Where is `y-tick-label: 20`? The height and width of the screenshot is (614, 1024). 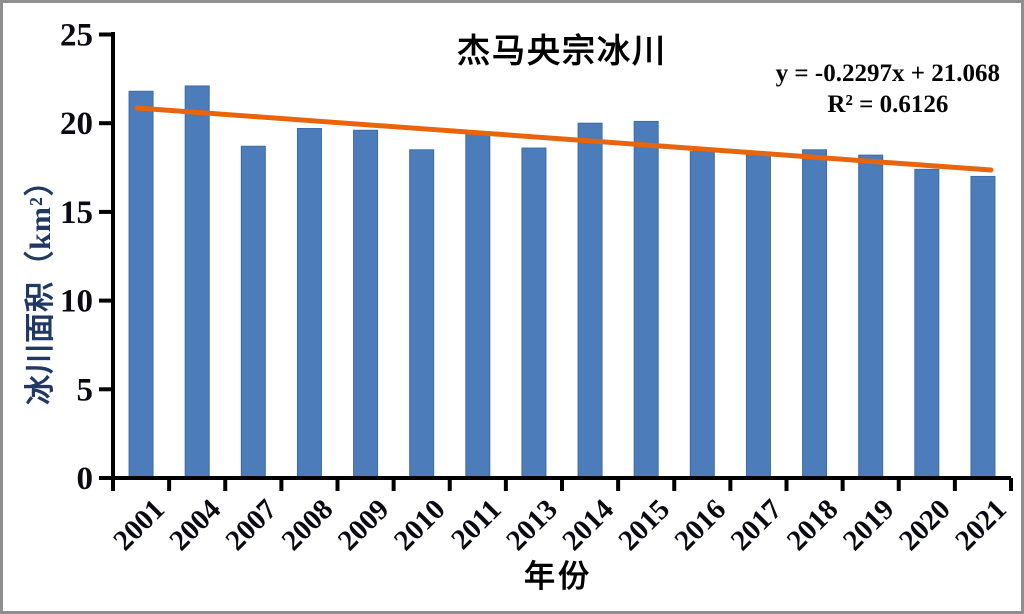 y-tick-label: 20 is located at coordinates (76, 124).